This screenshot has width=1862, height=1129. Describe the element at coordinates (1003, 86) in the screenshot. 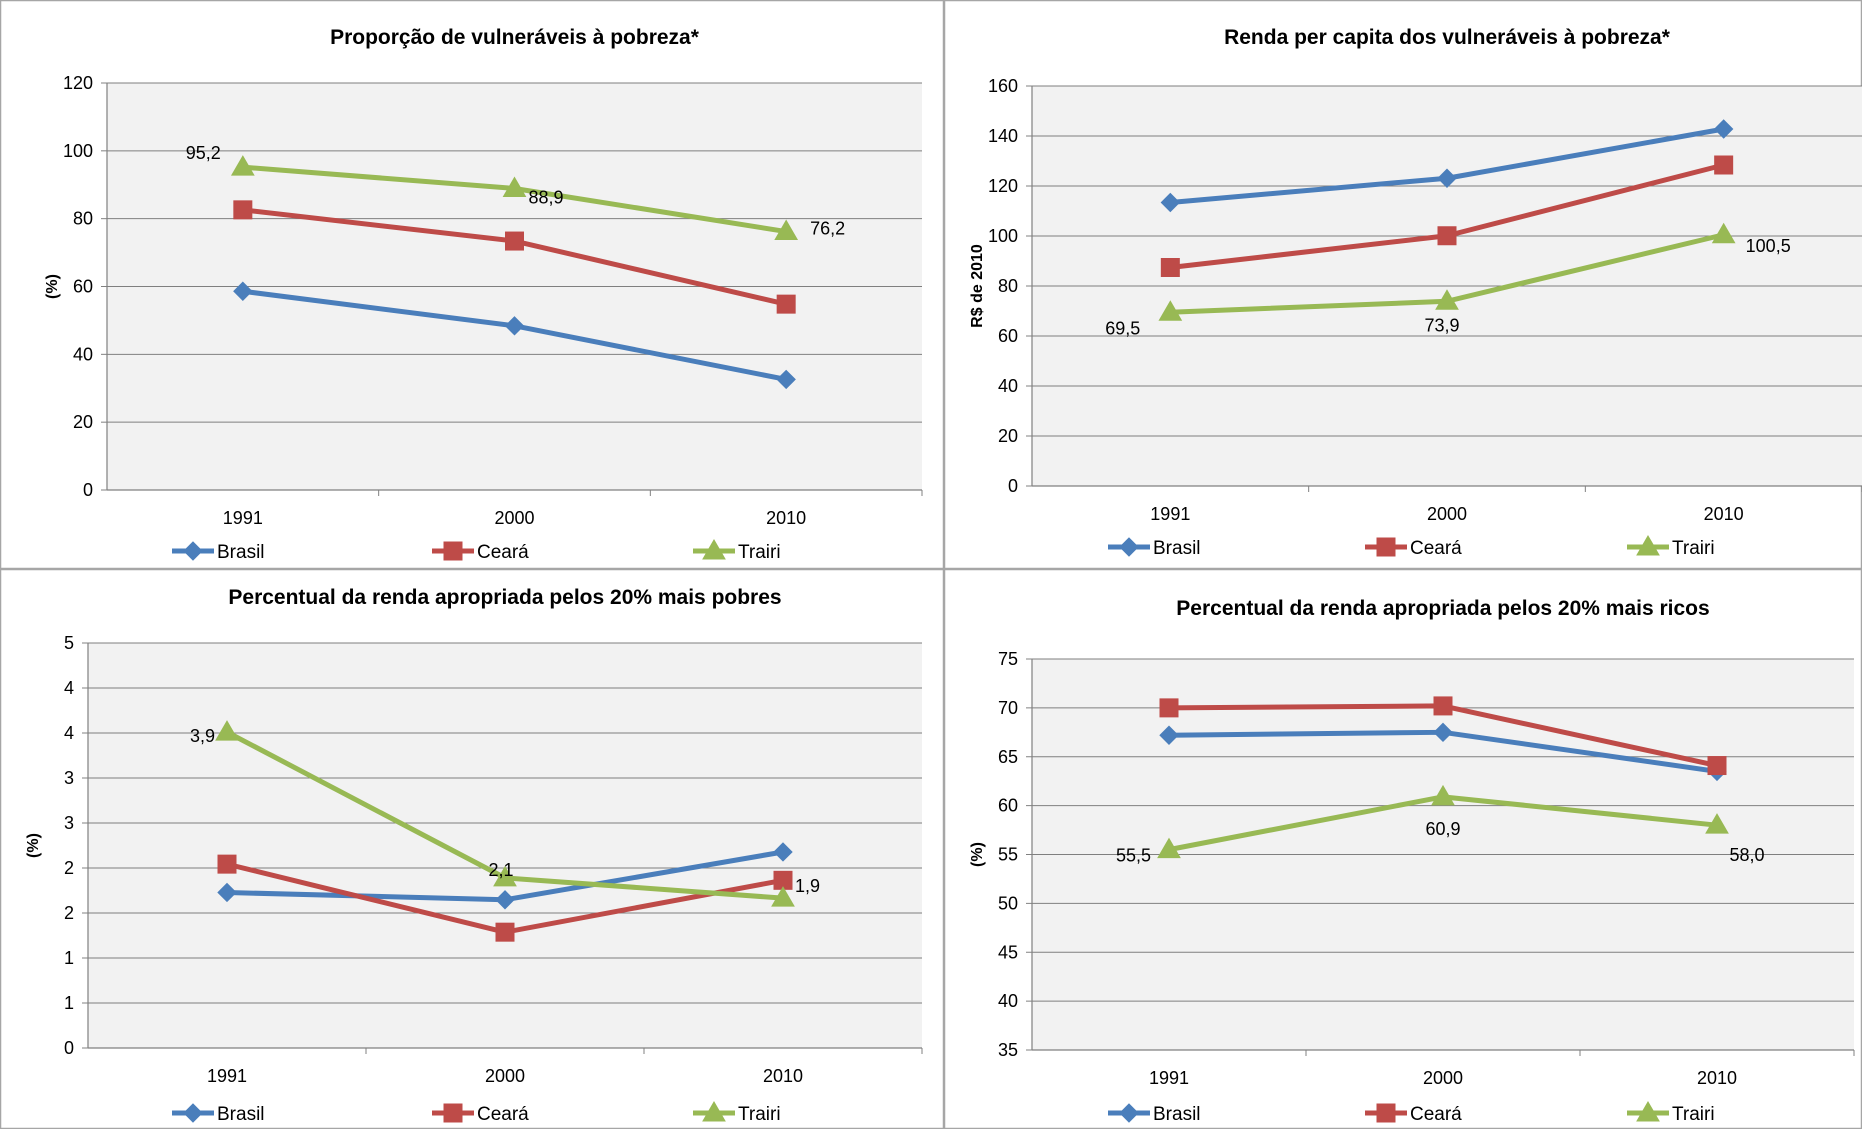

I see `y-tick-label: 160` at that location.